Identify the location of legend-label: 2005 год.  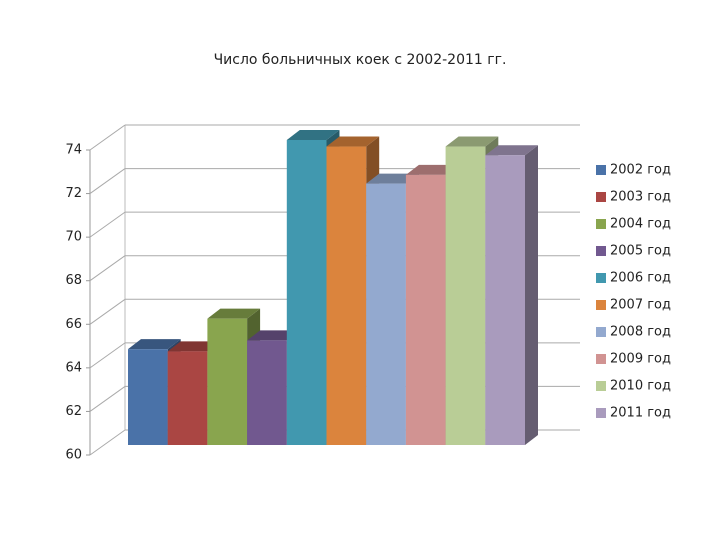
(640, 251).